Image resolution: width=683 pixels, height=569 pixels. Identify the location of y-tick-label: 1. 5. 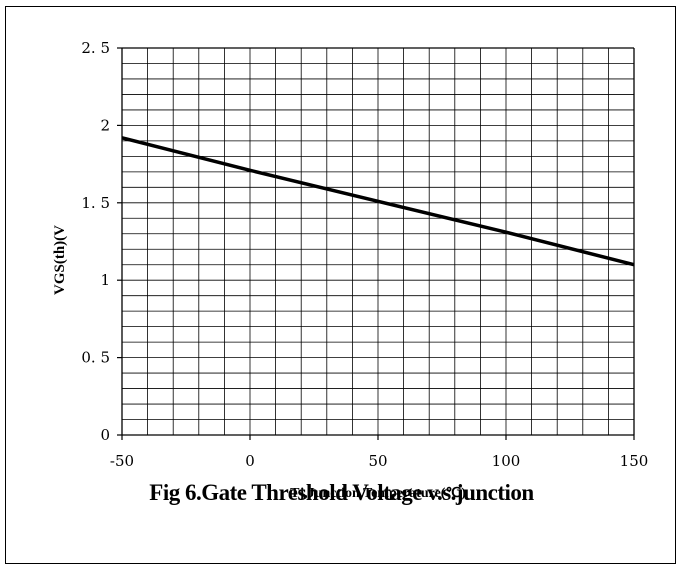
(95, 203).